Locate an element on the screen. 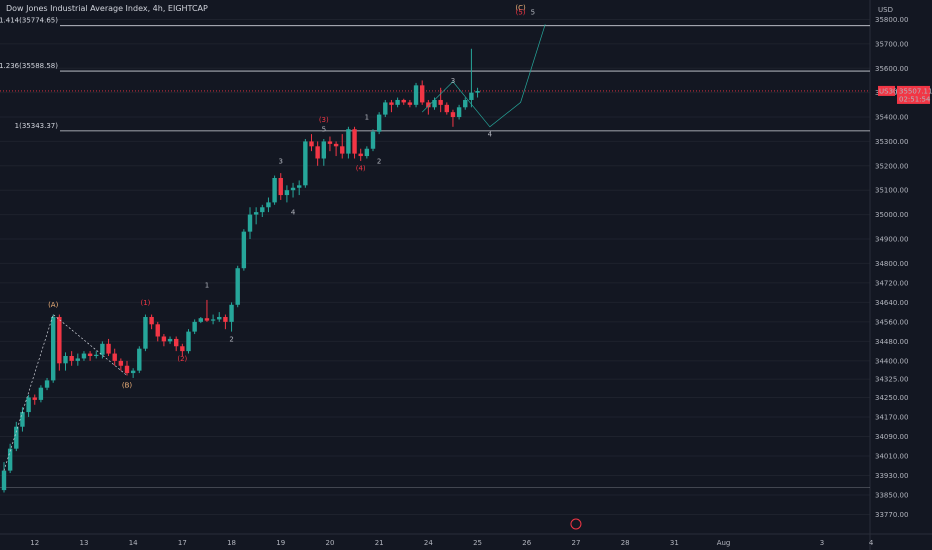  currency-label: USD is located at coordinates (885, 10).